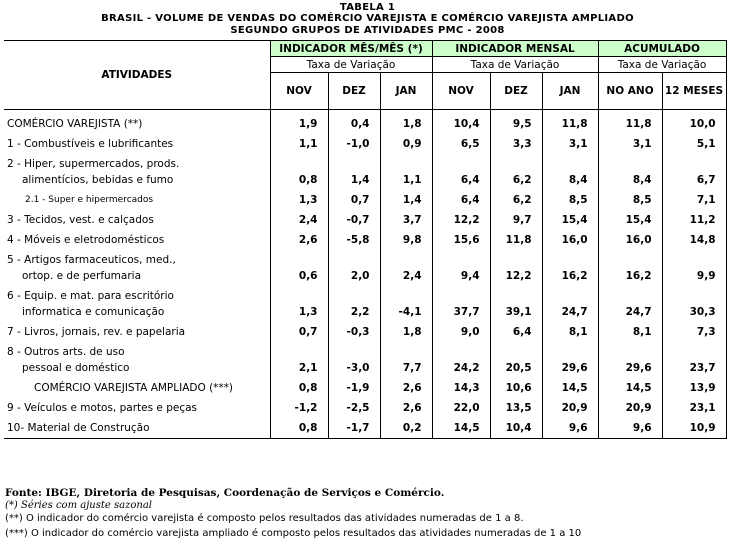 The image size is (735, 543). What do you see at coordinates (353, 368) in the screenshot?
I see `value-cell: -3,0` at bounding box center [353, 368].